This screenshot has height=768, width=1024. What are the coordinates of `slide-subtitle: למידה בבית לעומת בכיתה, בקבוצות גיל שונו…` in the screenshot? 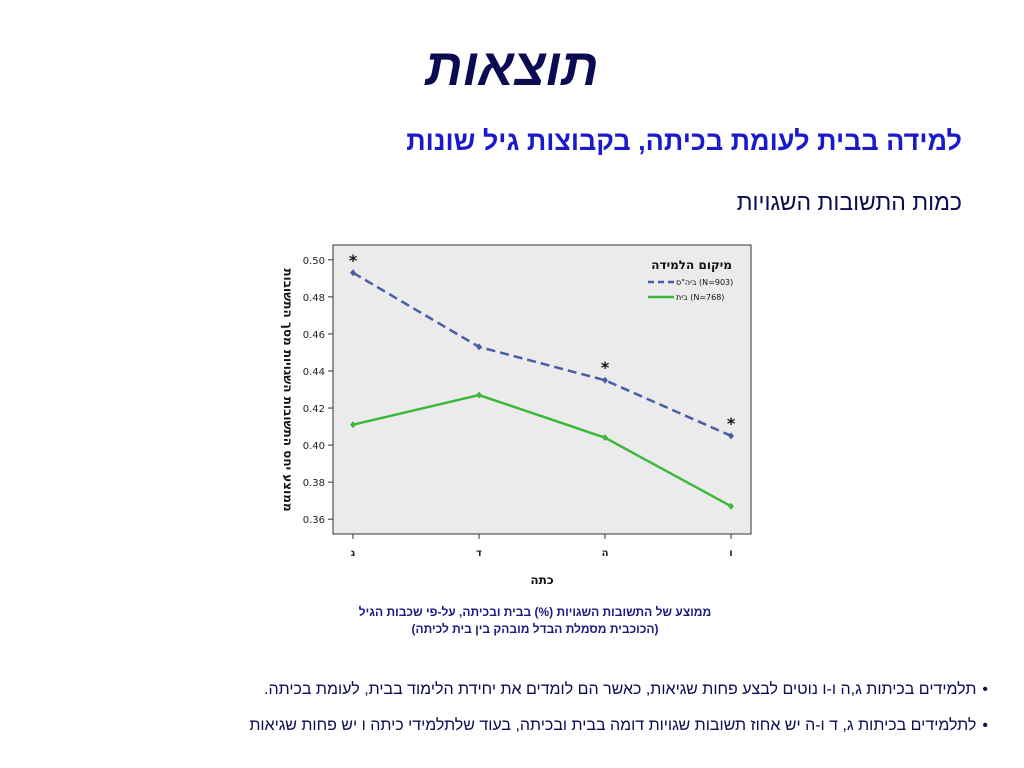 It's located at (684, 141).